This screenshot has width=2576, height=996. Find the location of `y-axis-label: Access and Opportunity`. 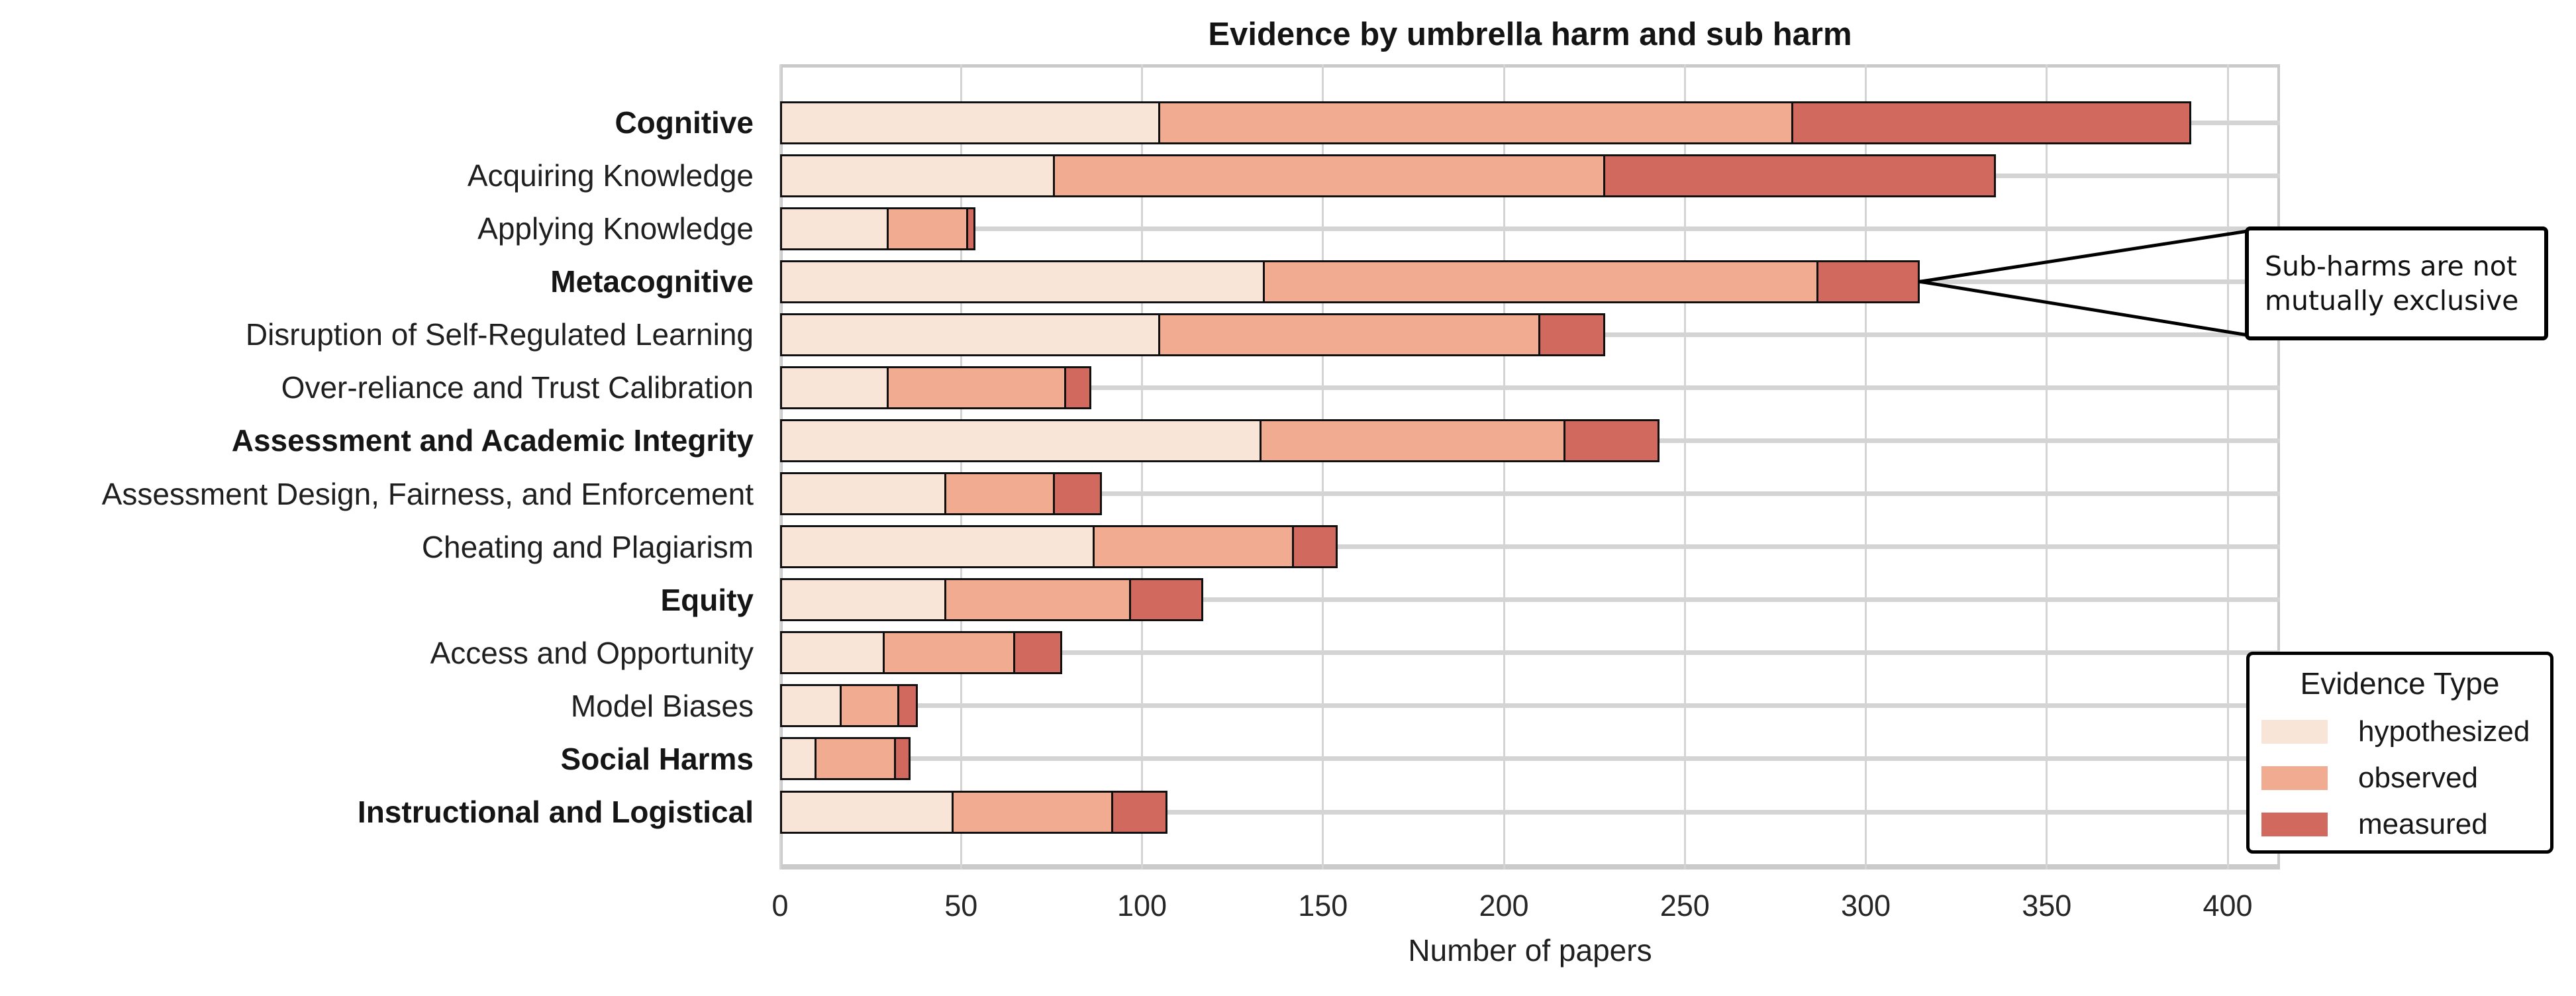

y-axis-label: Access and Opportunity is located at coordinates (592, 652).